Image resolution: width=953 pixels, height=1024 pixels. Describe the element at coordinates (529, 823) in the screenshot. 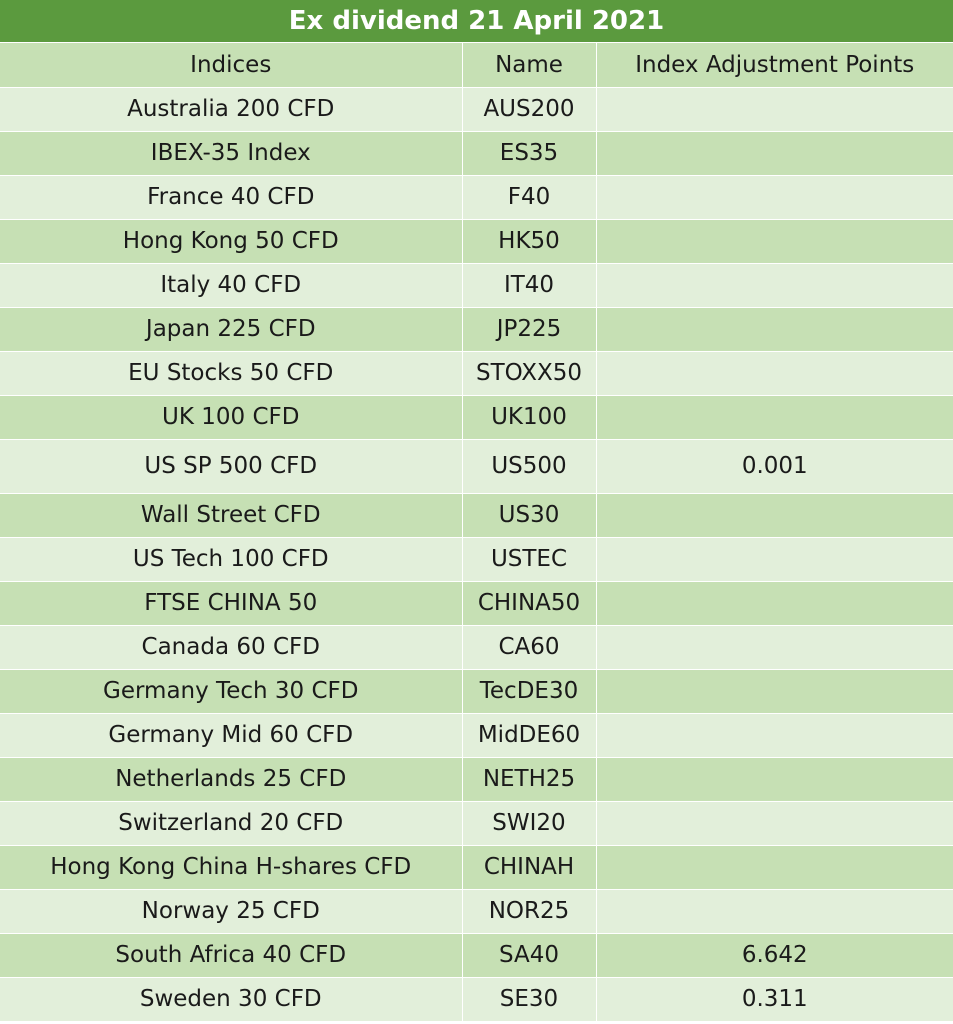

I see `symbol-cell: SWI20` at that location.